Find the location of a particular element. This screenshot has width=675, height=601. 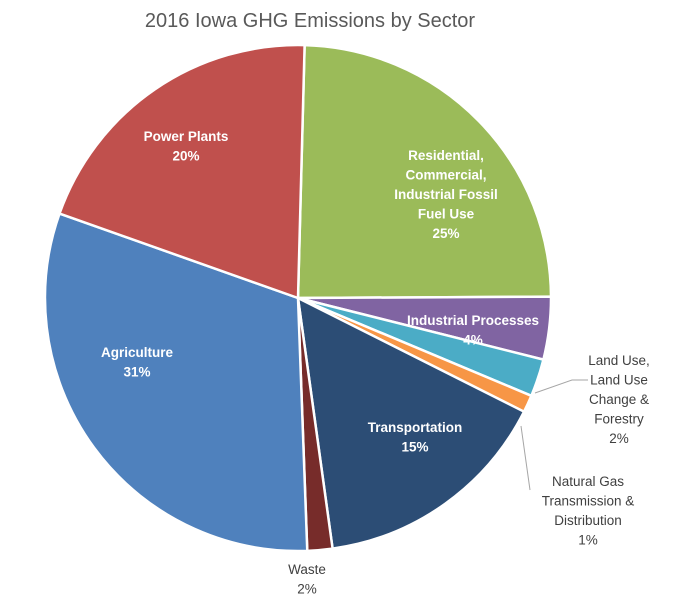

slice-value-label-2: 2% is located at coordinates (619, 438).